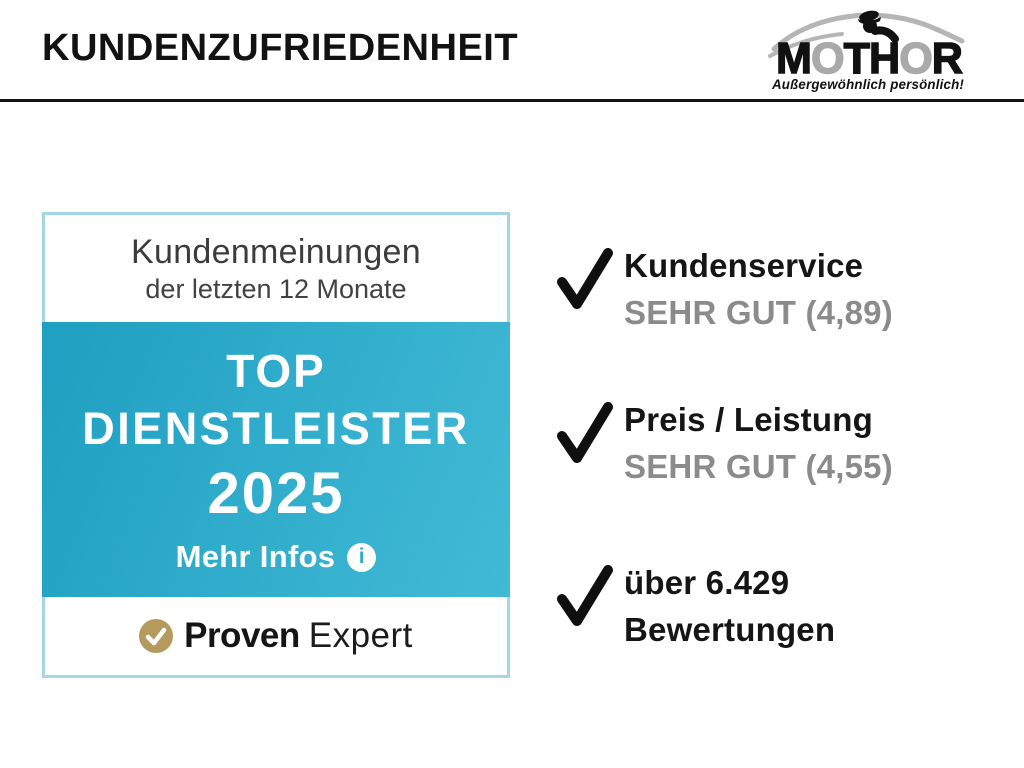 This screenshot has height=768, width=1024. I want to click on provenexpert-logo: Proven Expert, so click(276, 636).